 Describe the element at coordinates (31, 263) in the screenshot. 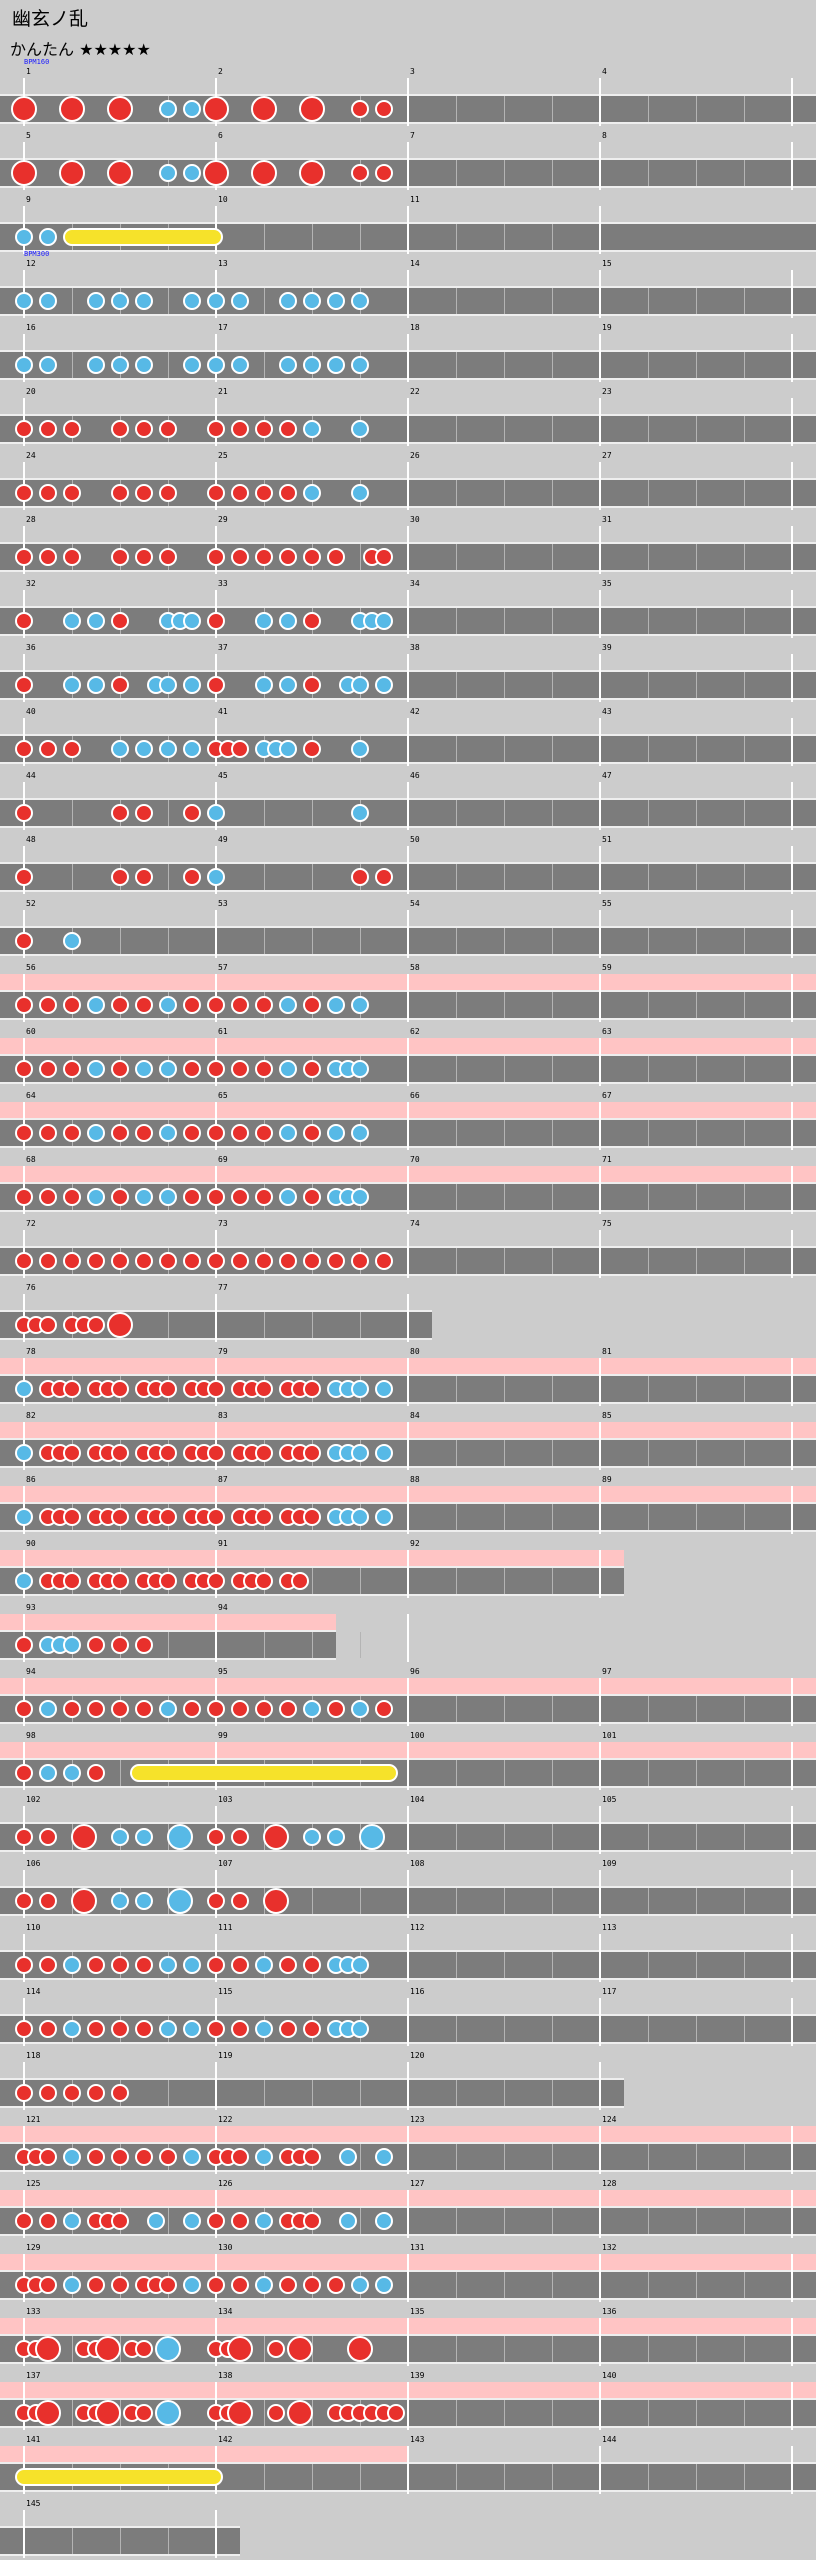

I see `measure-number: 12` at that location.